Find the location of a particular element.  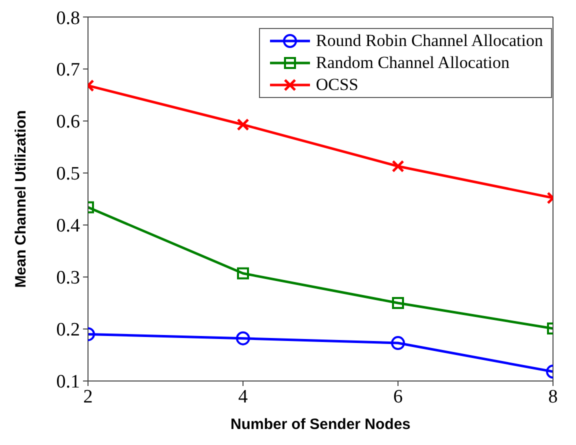

x-tick-label: 2 is located at coordinates (88, 397).